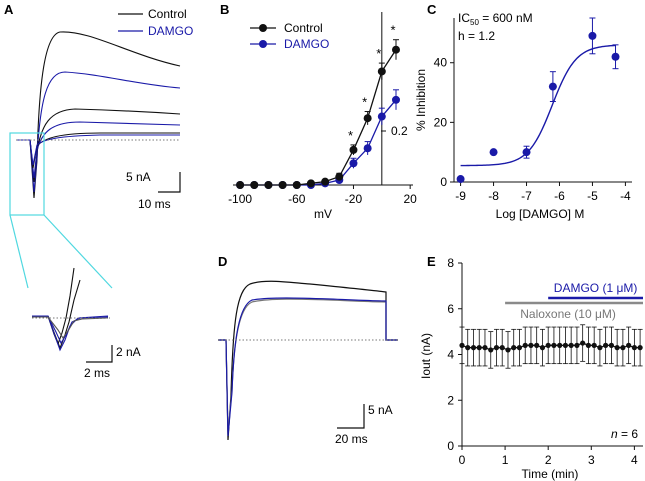 The width and height of the screenshot is (645, 481). Describe the element at coordinates (240, 199) in the screenshot. I see `b-xtick-label: -100` at that location.